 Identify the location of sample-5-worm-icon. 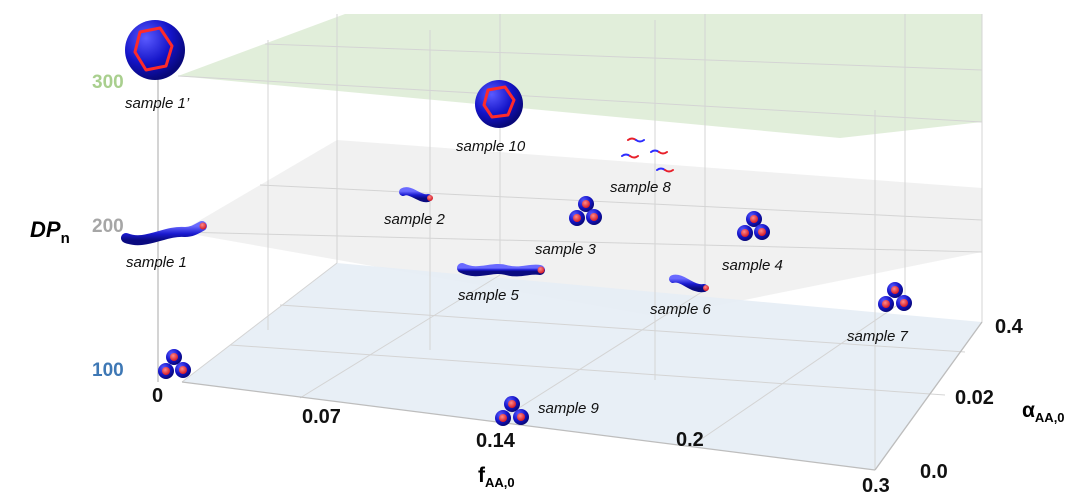
(501, 270).